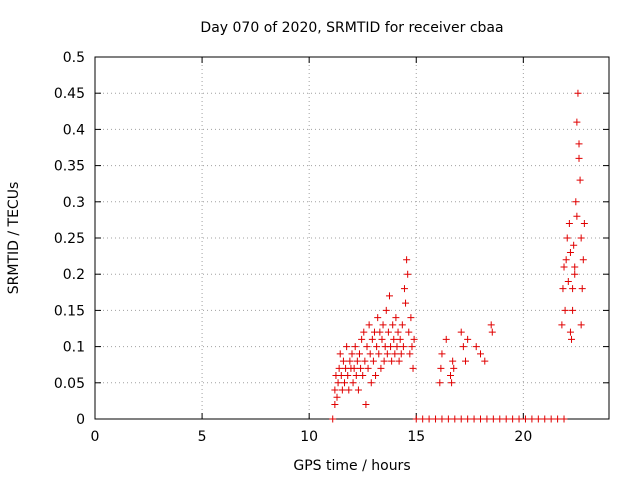 The width and height of the screenshot is (640, 480). I want to click on y-tick-label: 0.1, so click(74, 348).